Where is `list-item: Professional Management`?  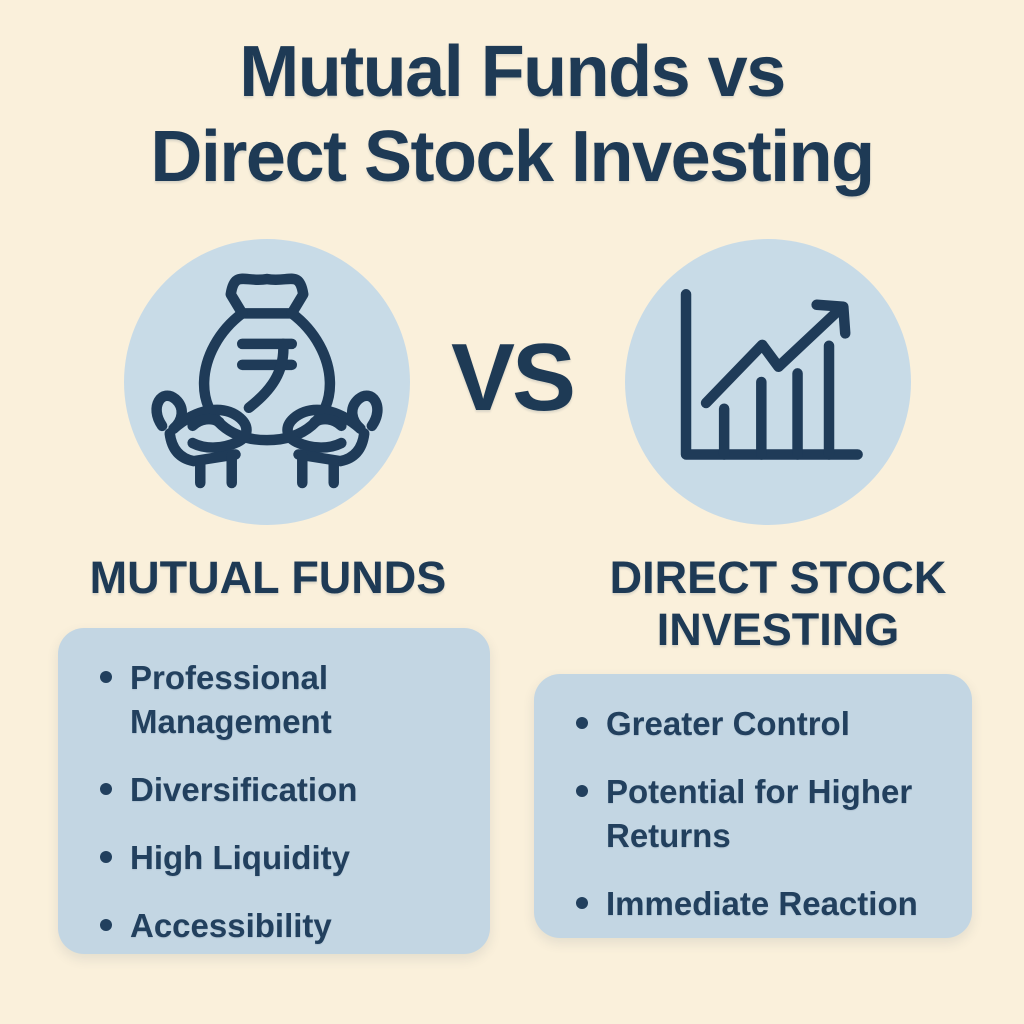 list-item: Professional Management is located at coordinates (285, 700).